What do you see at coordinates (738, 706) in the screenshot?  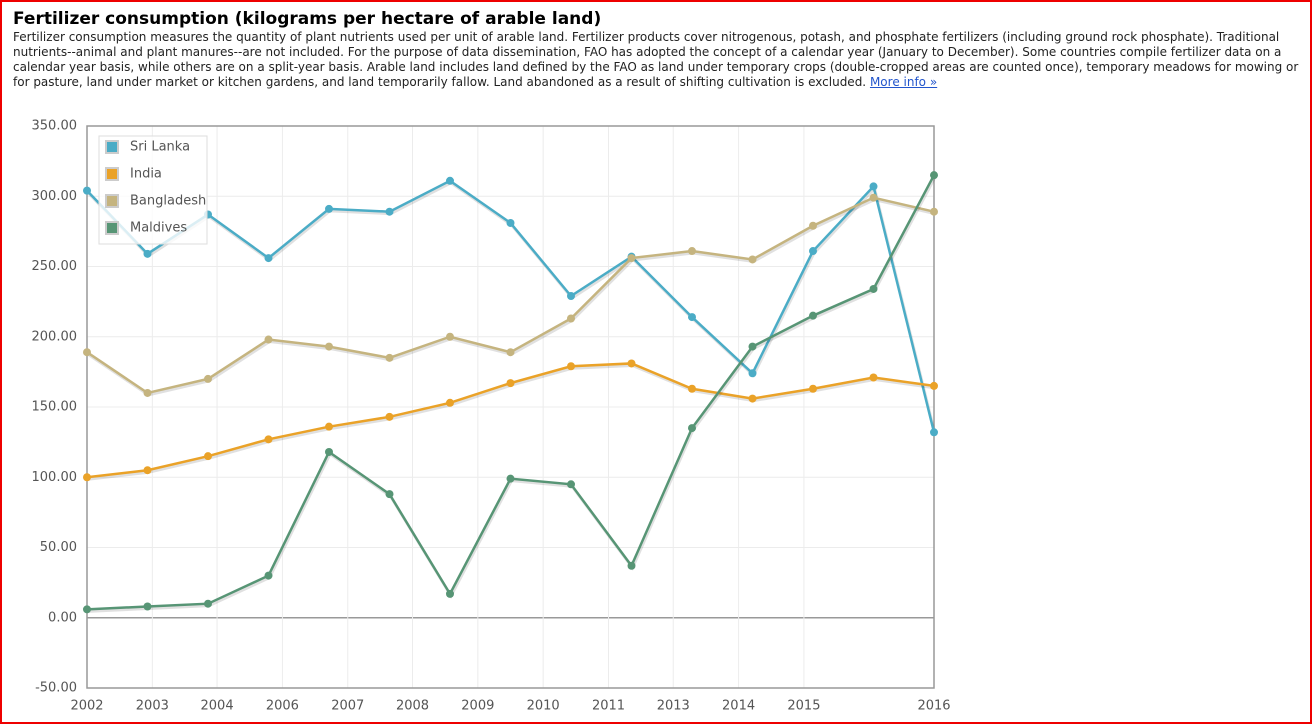 I see `x-tick-label: 2014` at bounding box center [738, 706].